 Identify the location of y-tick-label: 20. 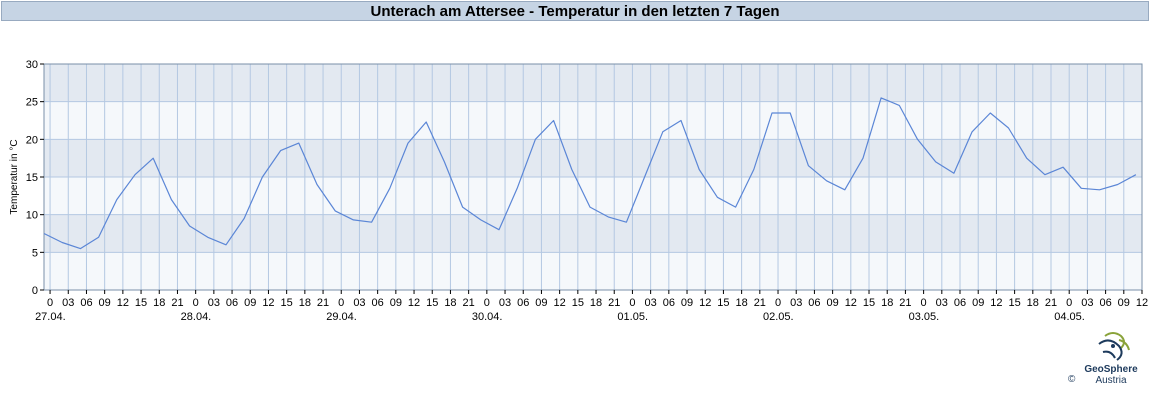
(32, 140).